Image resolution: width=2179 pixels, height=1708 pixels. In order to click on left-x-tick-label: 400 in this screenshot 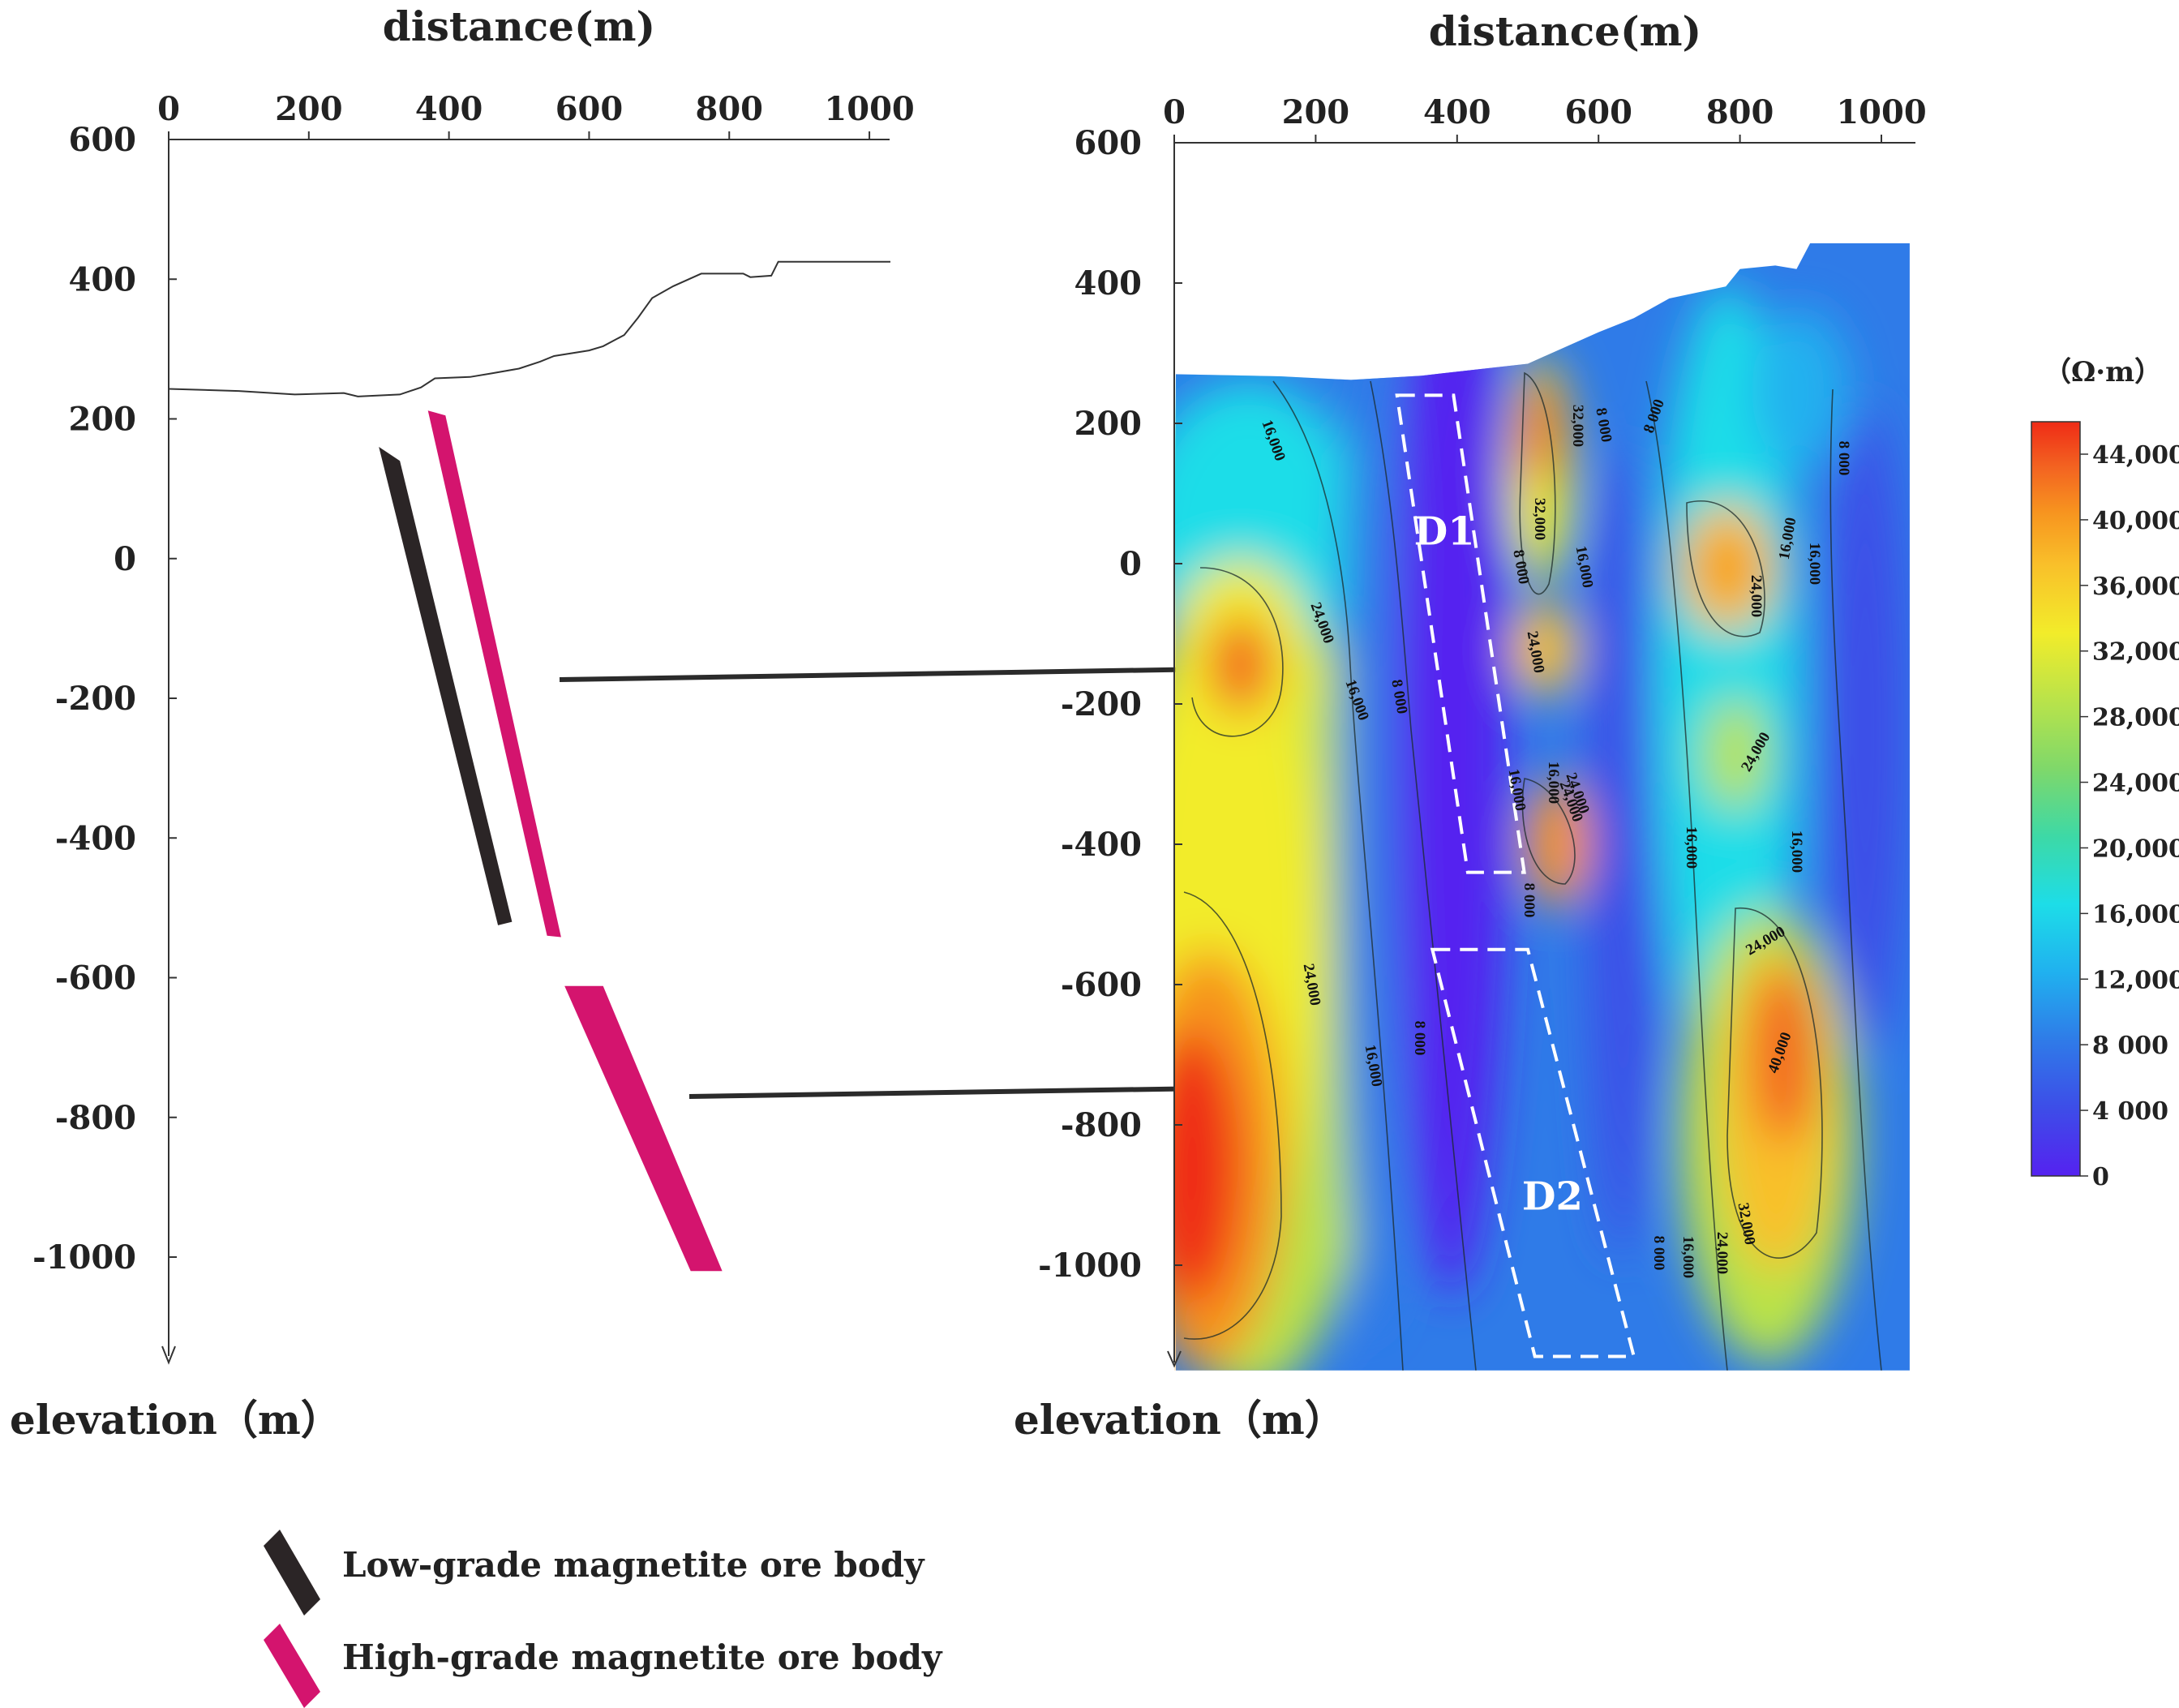, I will do `click(449, 109)`.